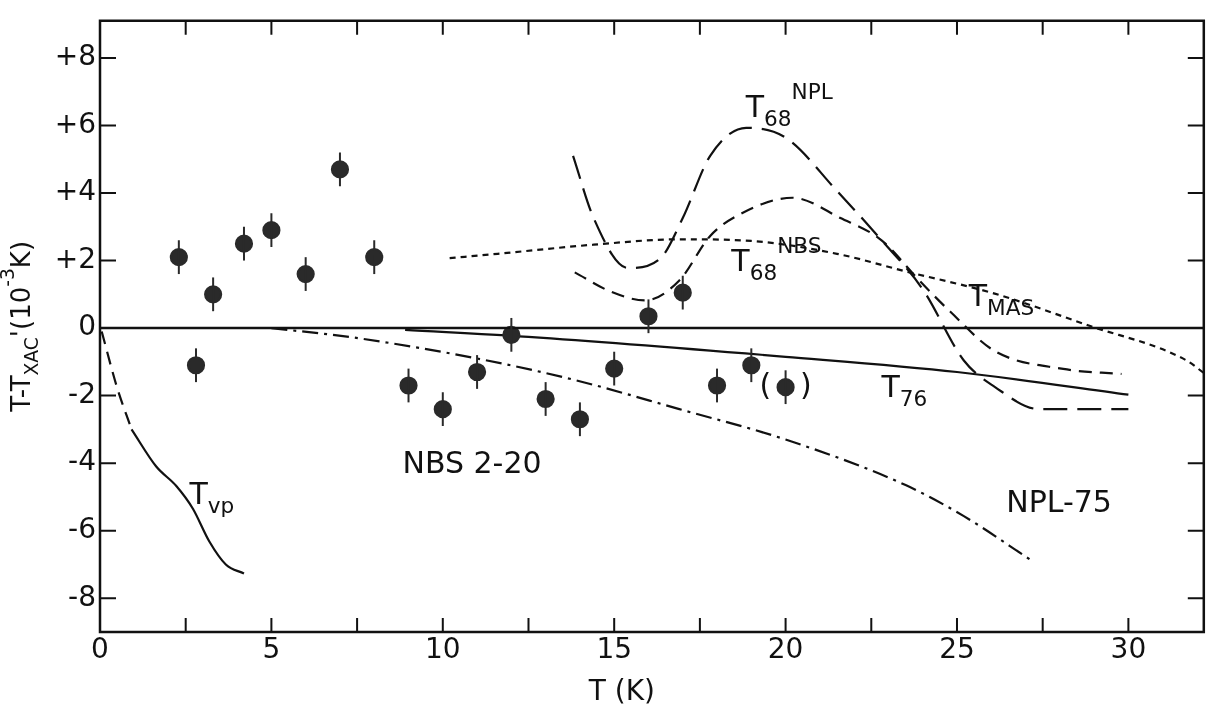  Describe the element at coordinates (87, 326) in the screenshot. I see `y-tick-label: 0` at that location.